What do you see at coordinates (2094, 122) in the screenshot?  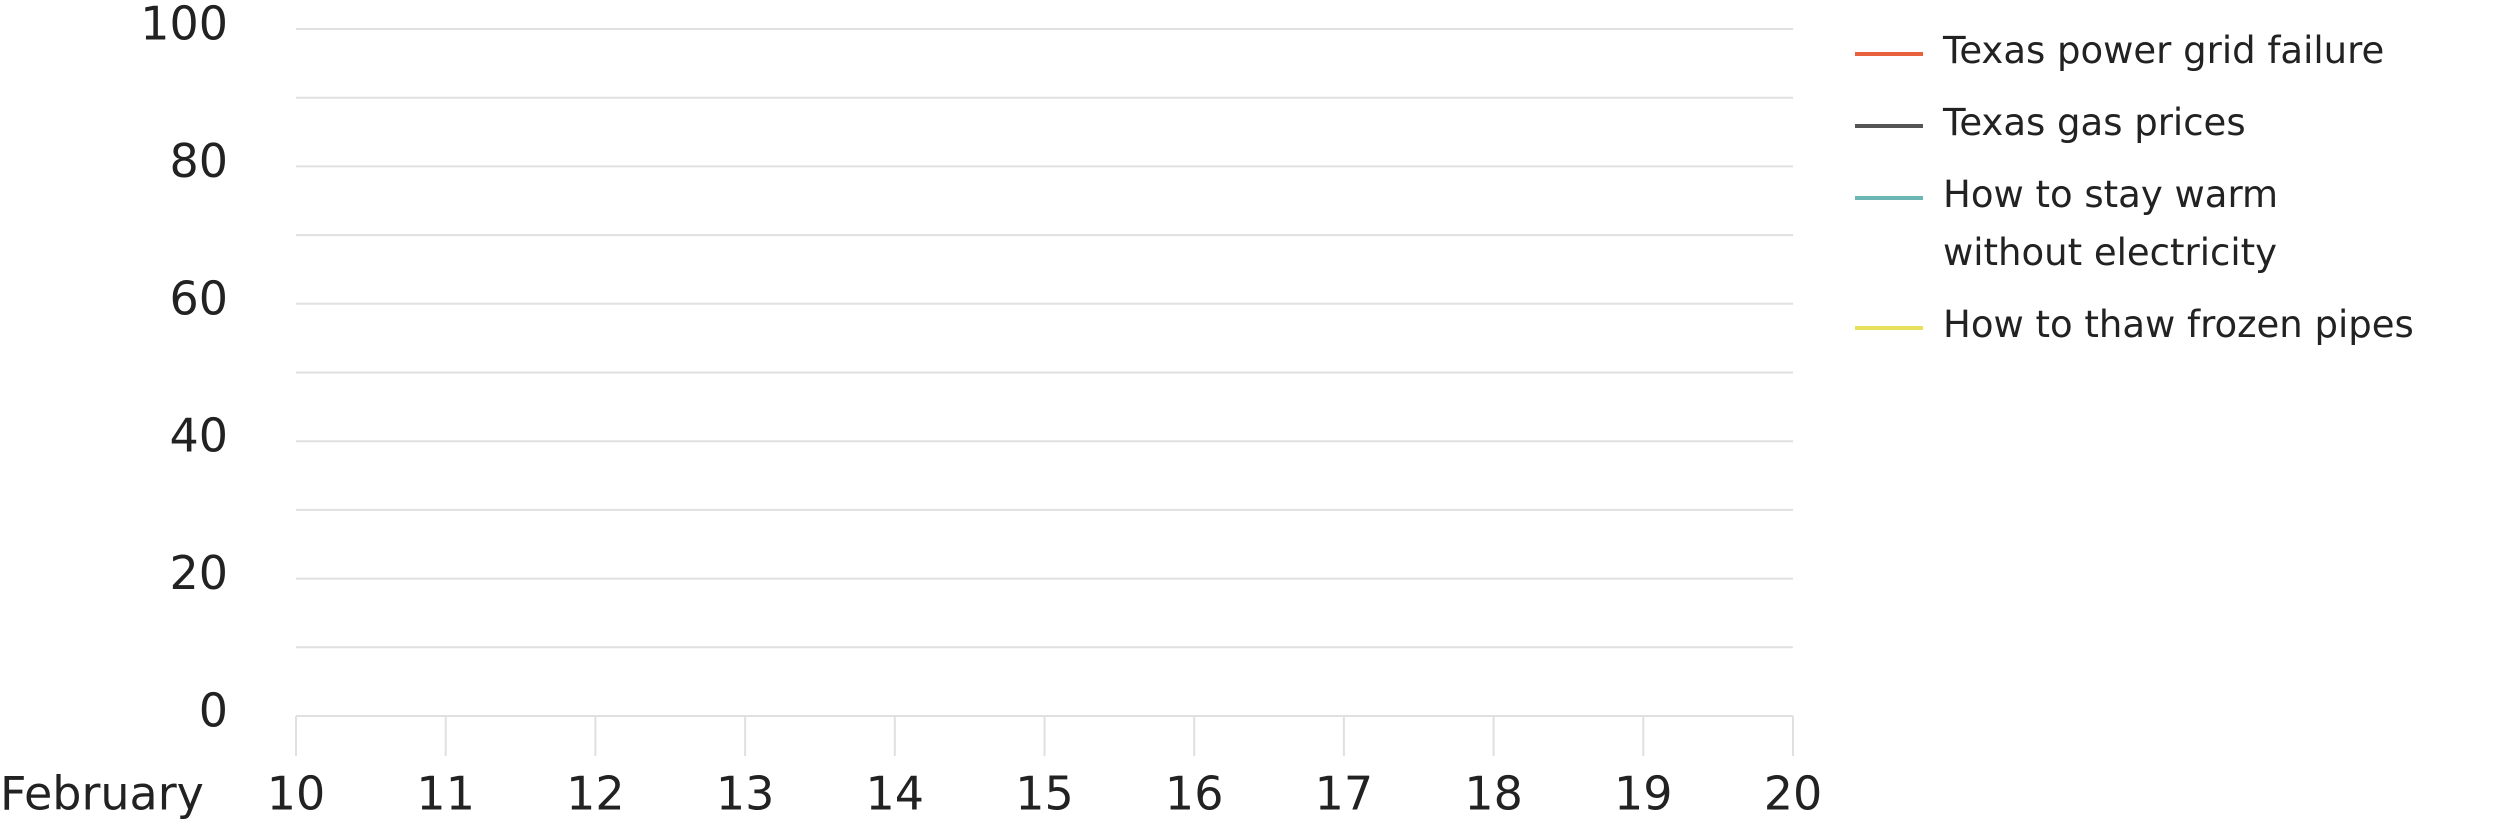 I see `legend-label: Texas gas prices` at bounding box center [2094, 122].